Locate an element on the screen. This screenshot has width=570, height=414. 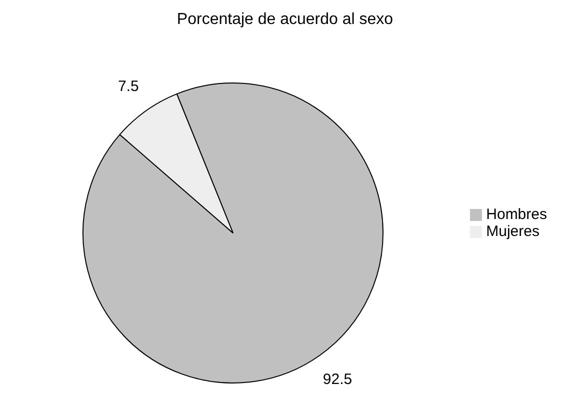
data-label: 92.5 is located at coordinates (337, 379).